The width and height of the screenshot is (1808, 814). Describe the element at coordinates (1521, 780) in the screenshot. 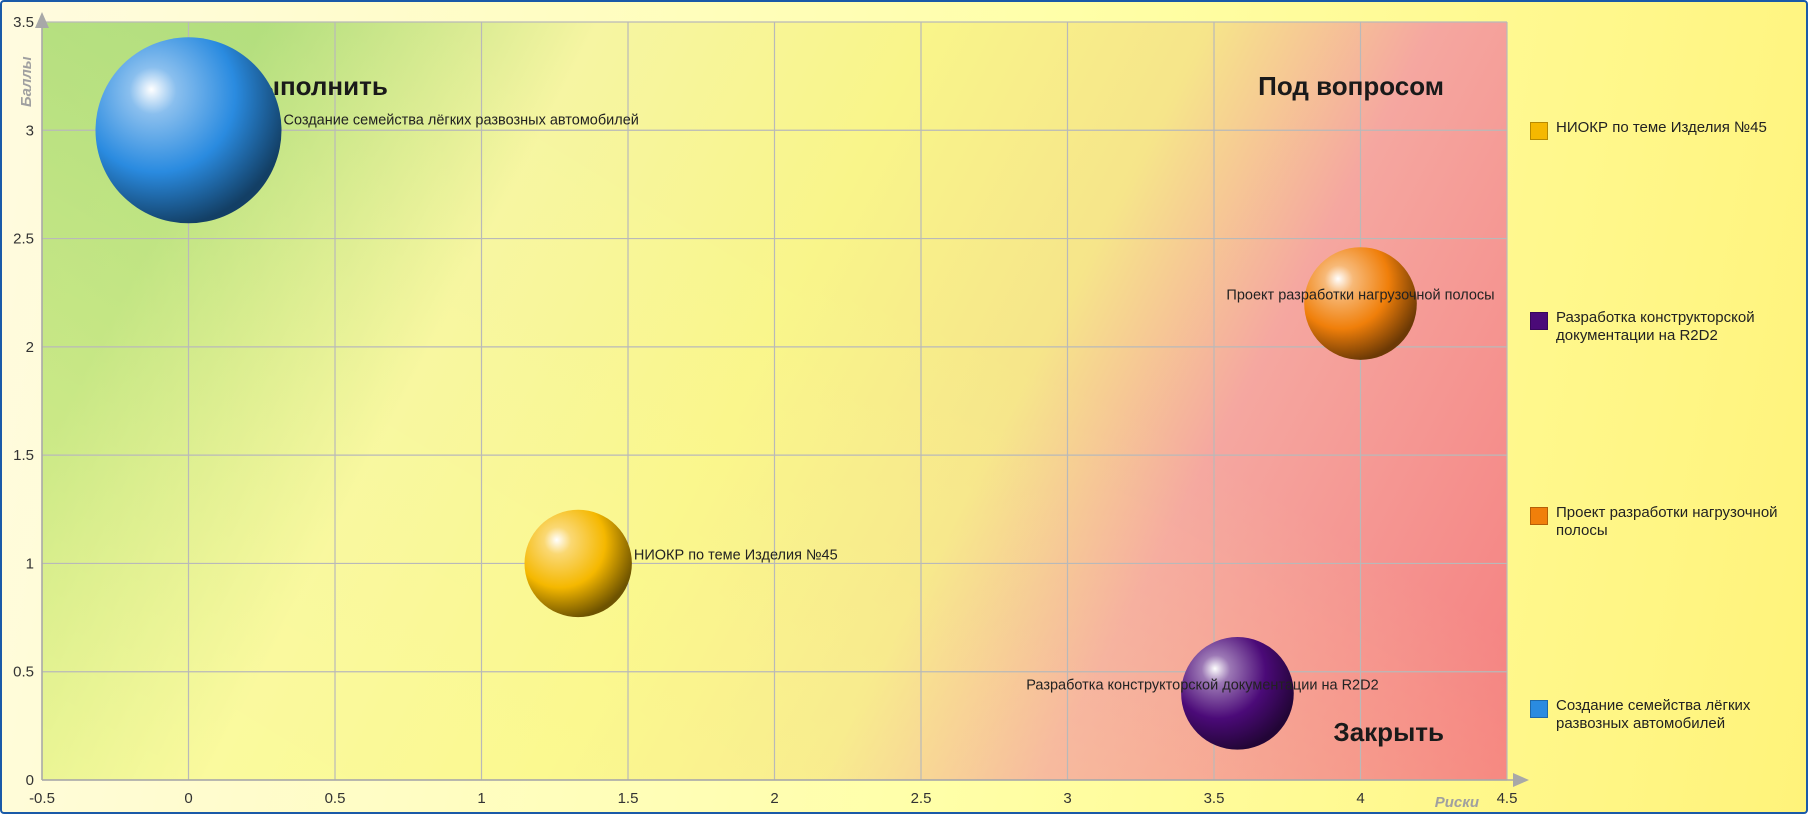

I see `x-axis-arrow` at that location.